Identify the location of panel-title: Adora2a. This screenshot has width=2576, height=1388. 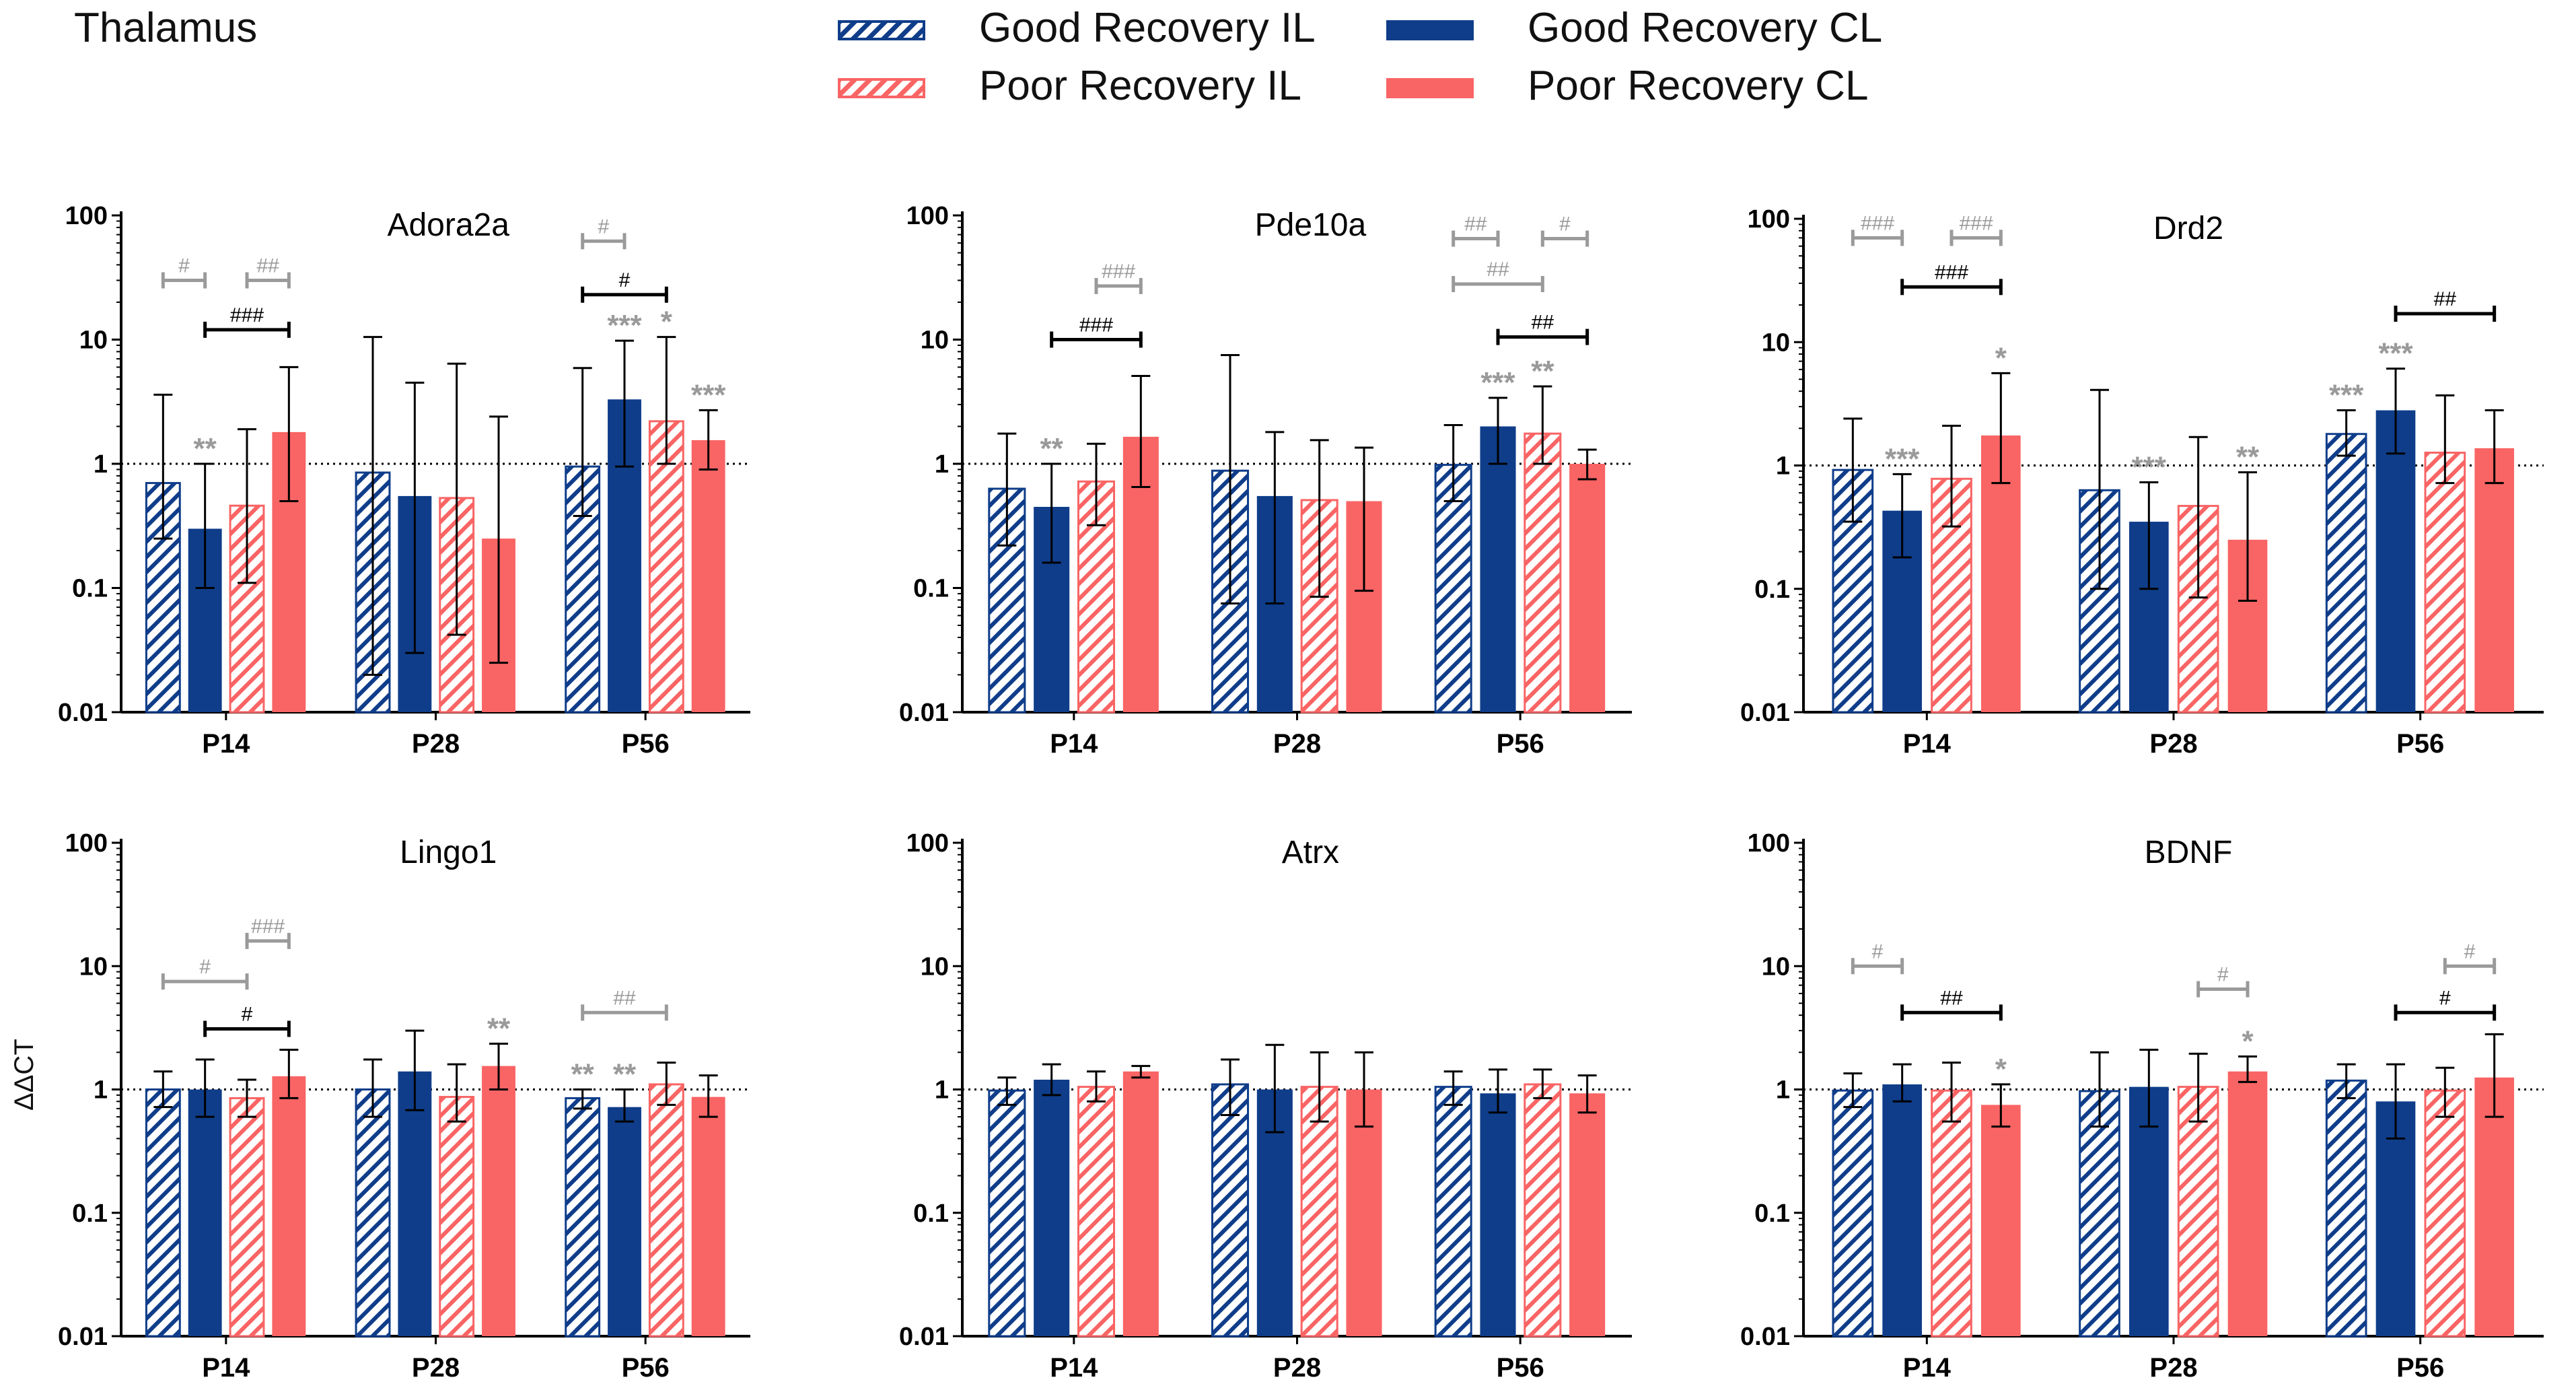
(448, 225).